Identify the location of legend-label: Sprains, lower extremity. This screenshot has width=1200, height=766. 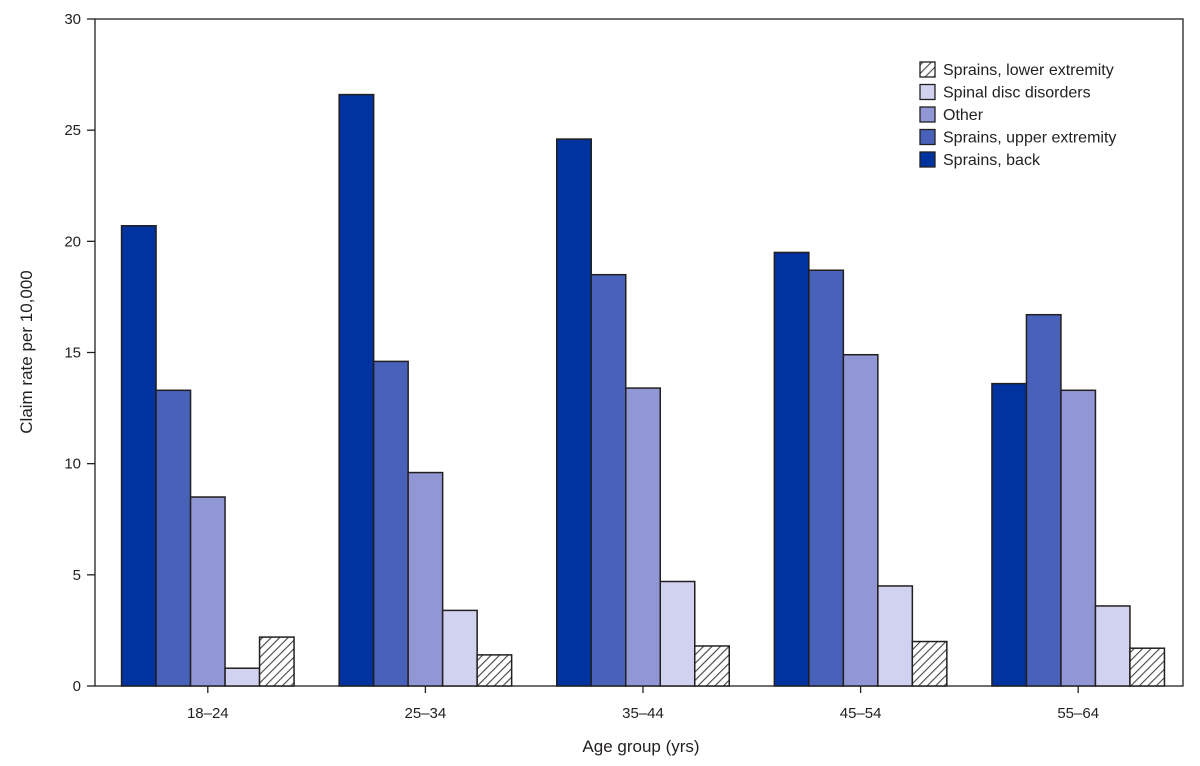
(1028, 70).